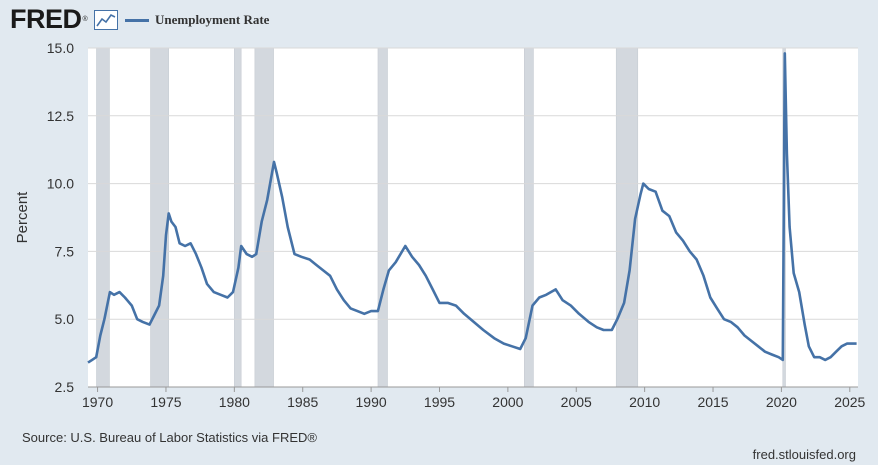 The image size is (878, 465). Describe the element at coordinates (85, 19) in the screenshot. I see `logo-registered-mark: ®` at that location.